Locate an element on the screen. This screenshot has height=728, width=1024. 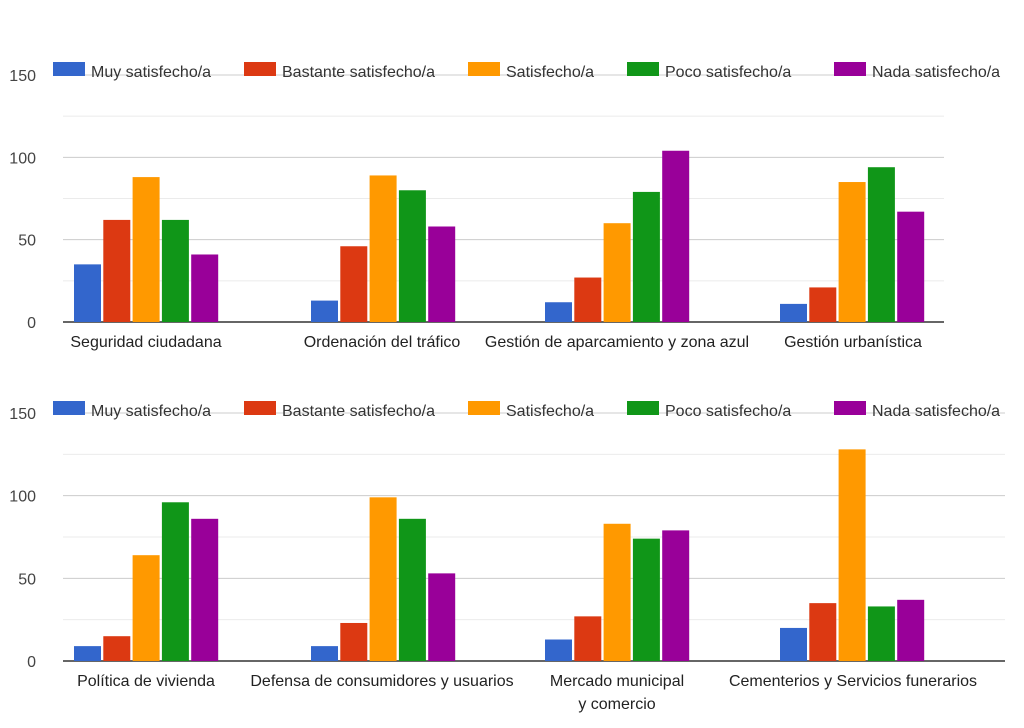
category-label: Gestión de aparcamiento y zona azul is located at coordinates (617, 342).